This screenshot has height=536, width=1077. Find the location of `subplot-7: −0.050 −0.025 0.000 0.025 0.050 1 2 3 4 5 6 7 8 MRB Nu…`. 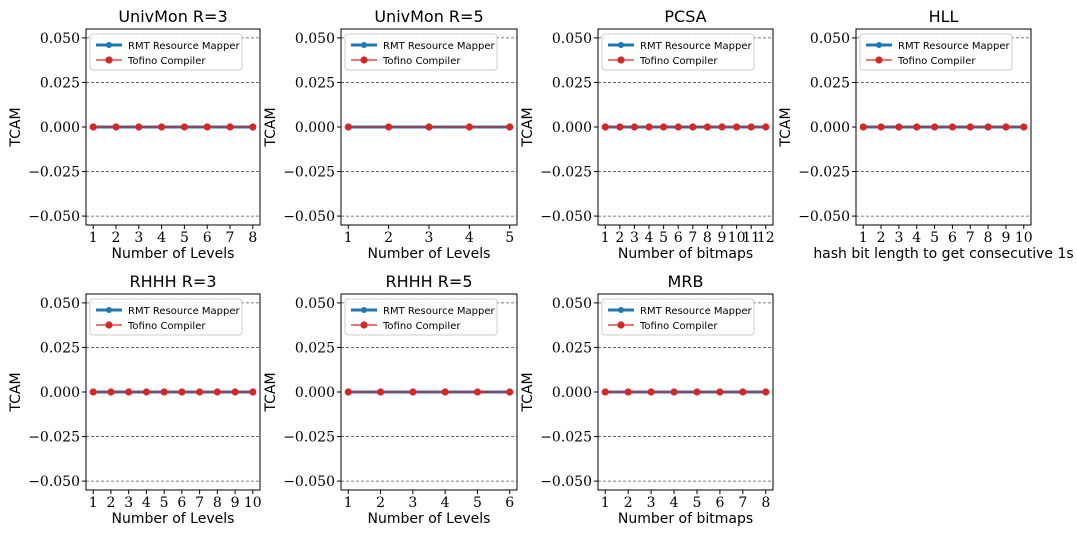

subplot-7: −0.050 −0.025 0.000 0.025 0.050 1 2 3 4 5 6 7 8 MRB Nu… is located at coordinates (647, 399).